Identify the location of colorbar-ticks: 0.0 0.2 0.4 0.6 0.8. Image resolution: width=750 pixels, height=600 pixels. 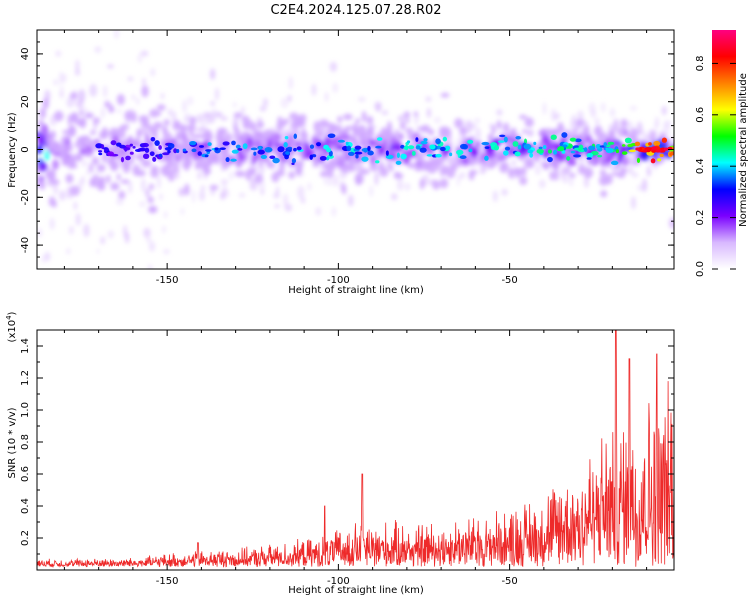
(715, 166).